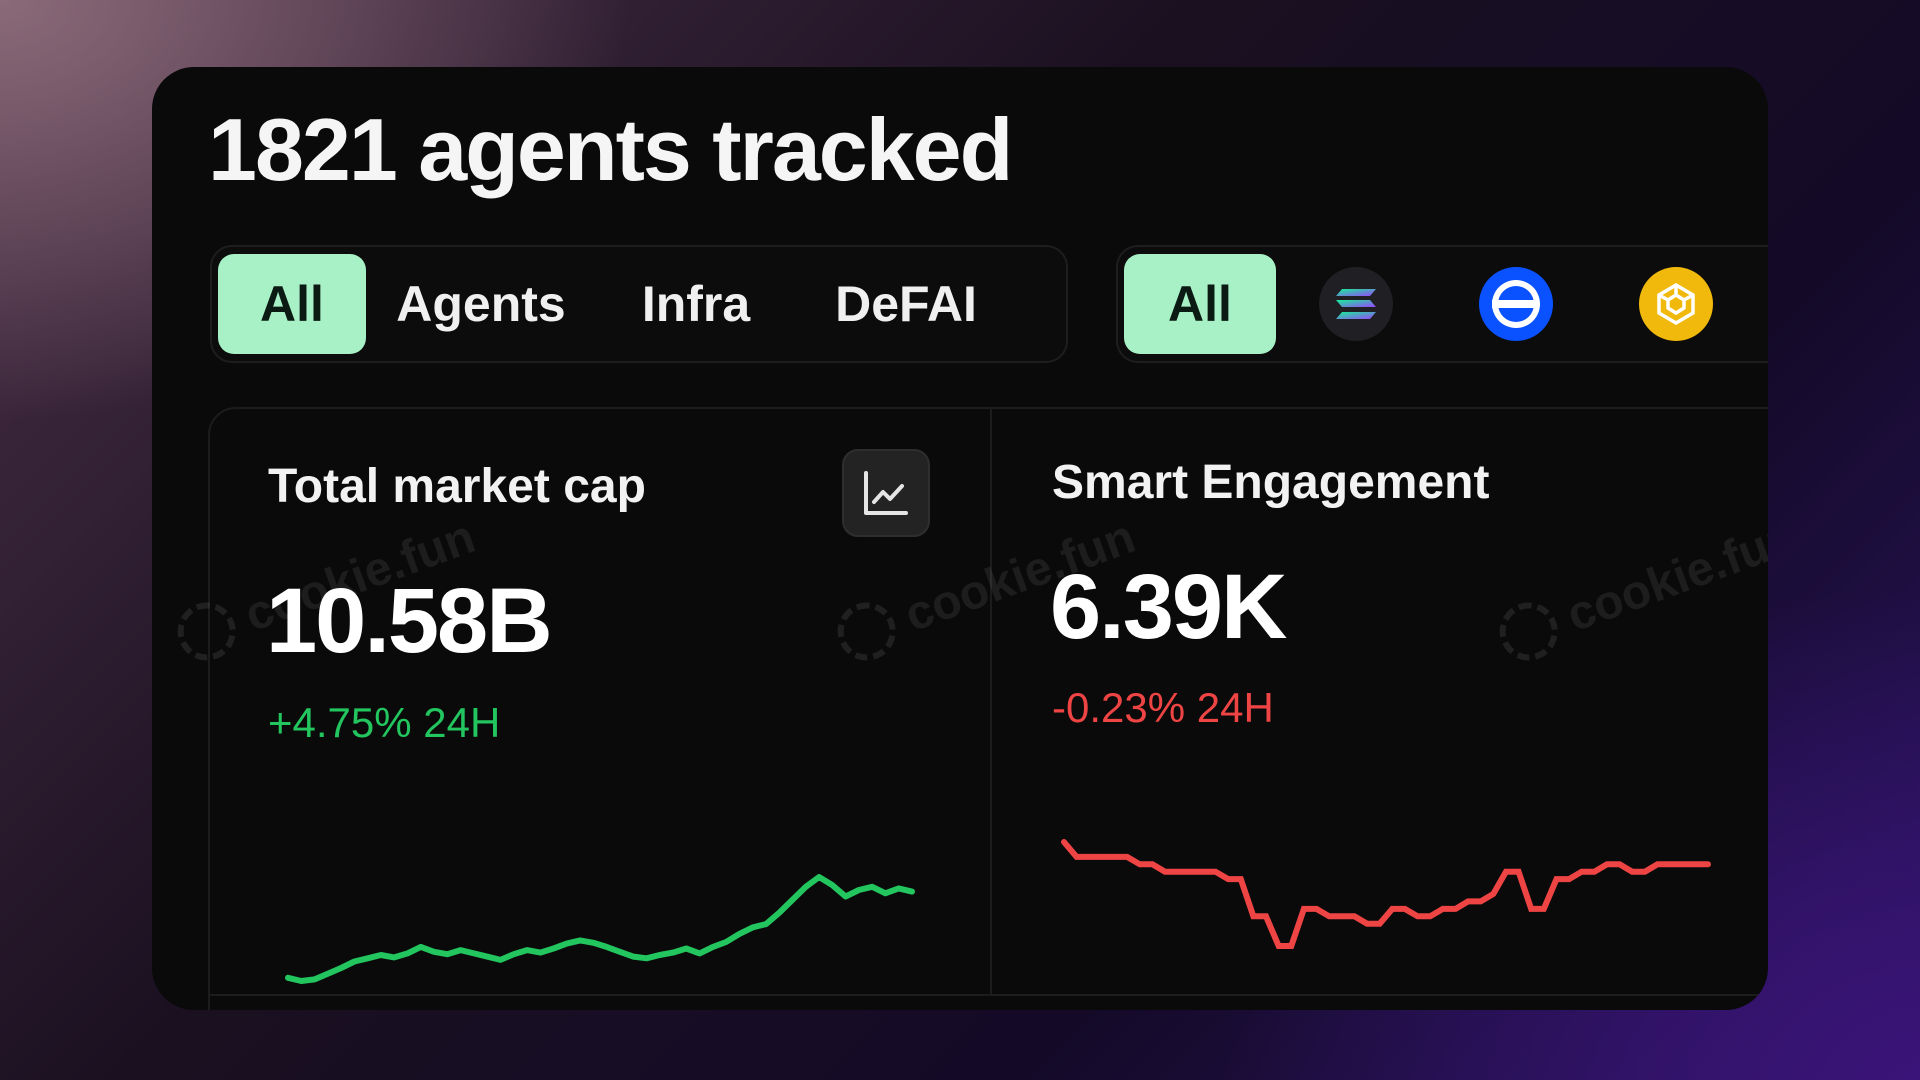 The width and height of the screenshot is (1920, 1080). What do you see at coordinates (639, 304) in the screenshot?
I see `category-filter: All Agents Infra DeFAI` at bounding box center [639, 304].